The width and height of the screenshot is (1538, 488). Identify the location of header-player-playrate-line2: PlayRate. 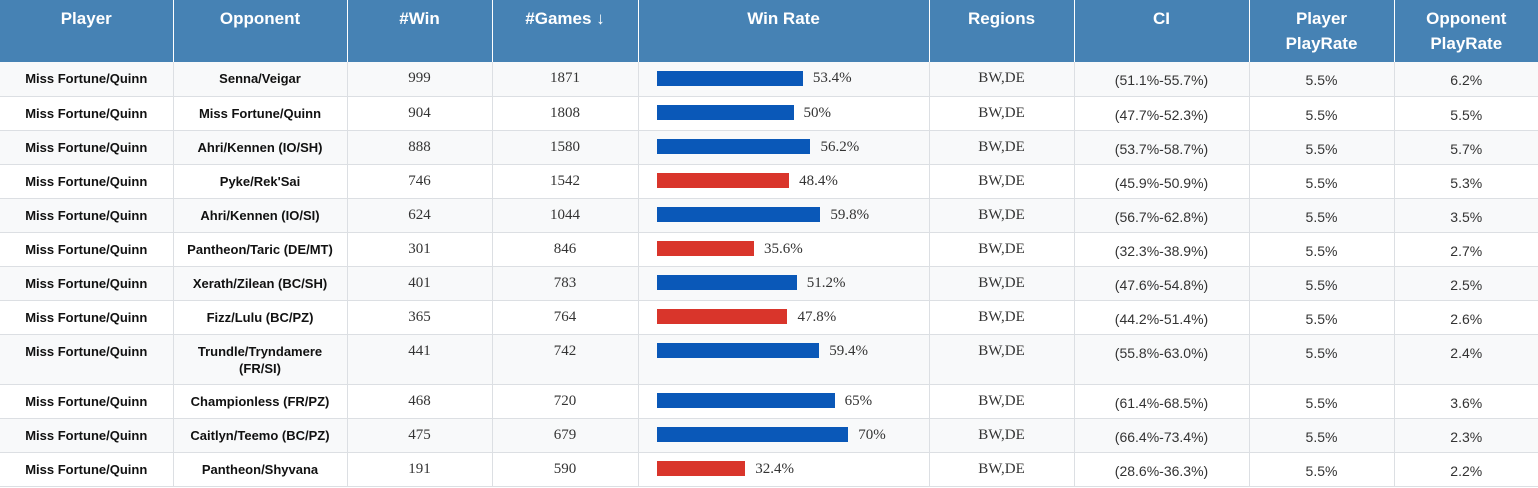
(1321, 43).